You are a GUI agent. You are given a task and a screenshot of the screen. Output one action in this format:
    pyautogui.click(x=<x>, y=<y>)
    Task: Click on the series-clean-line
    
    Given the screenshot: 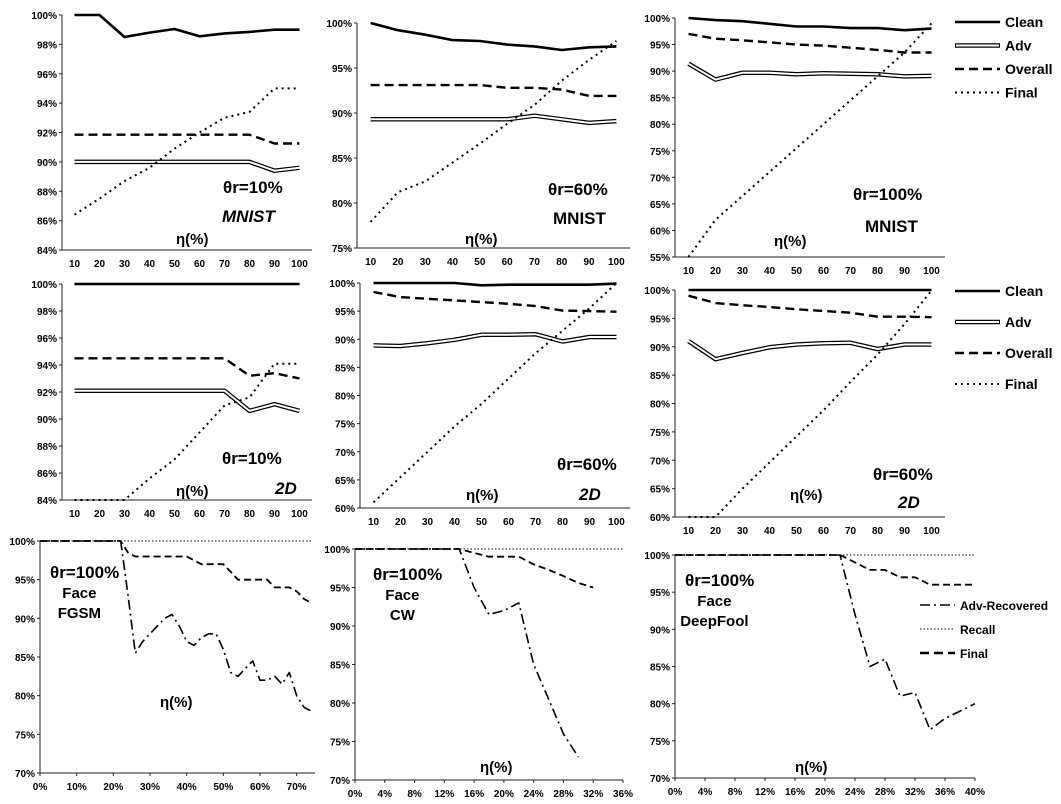 What is the action you would take?
    pyautogui.click(x=493, y=36)
    